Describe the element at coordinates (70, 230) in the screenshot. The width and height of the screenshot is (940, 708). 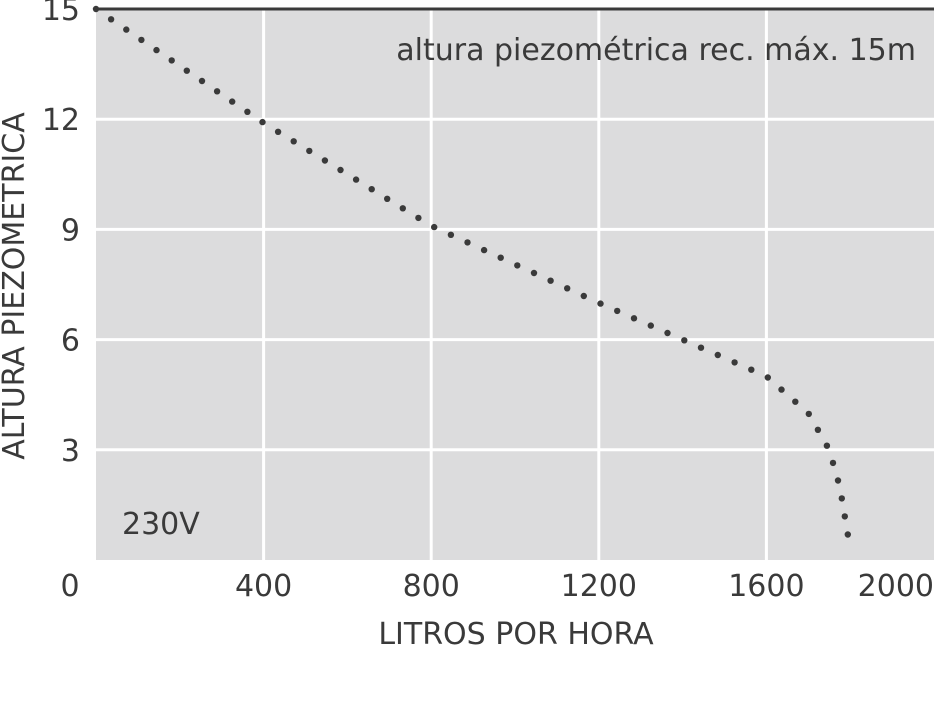
I see `y-tick-9: 9` at that location.